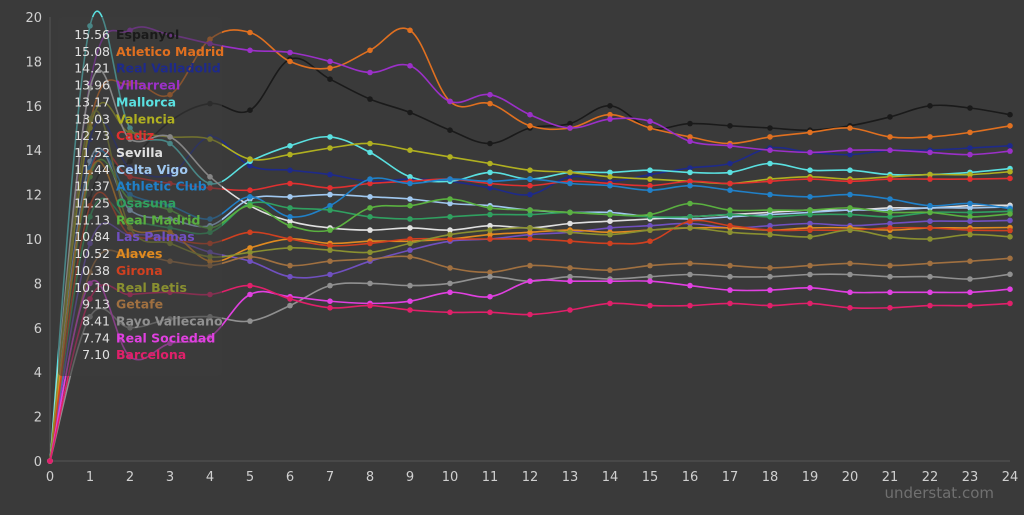 The image size is (1024, 515). I want to click on legend-label-real-sociedad: Real Sociedad, so click(165, 337).